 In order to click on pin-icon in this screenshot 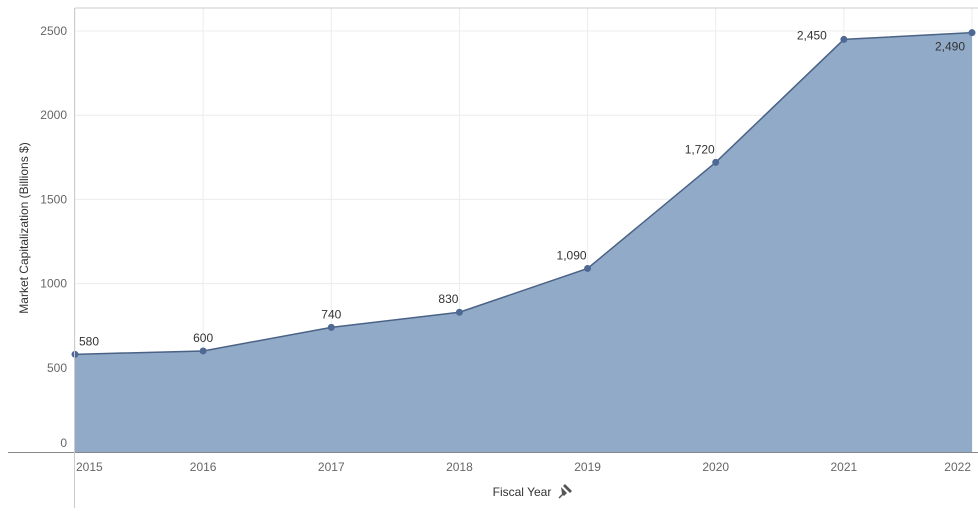, I will do `click(565, 491)`.